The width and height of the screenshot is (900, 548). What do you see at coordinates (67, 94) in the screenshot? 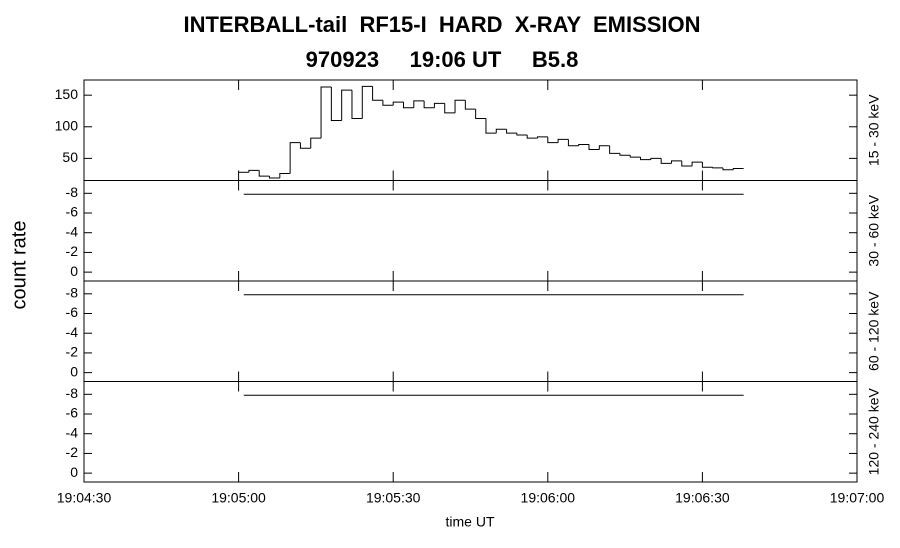
I see `y-tick-label: 150` at bounding box center [67, 94].